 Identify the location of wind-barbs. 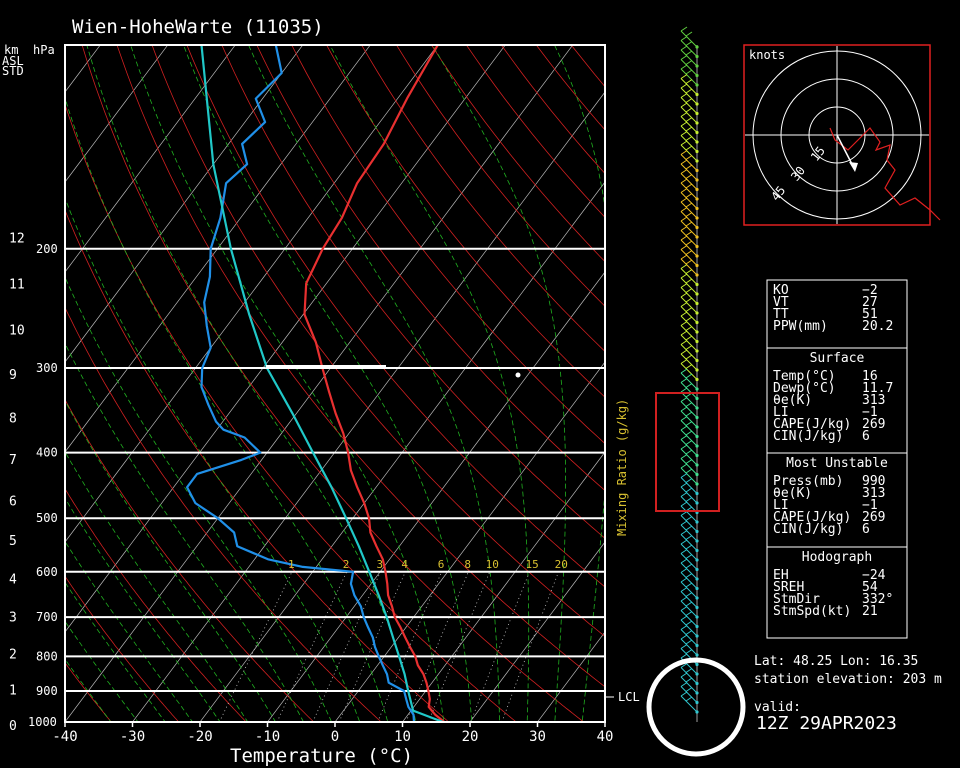
(689, 374).